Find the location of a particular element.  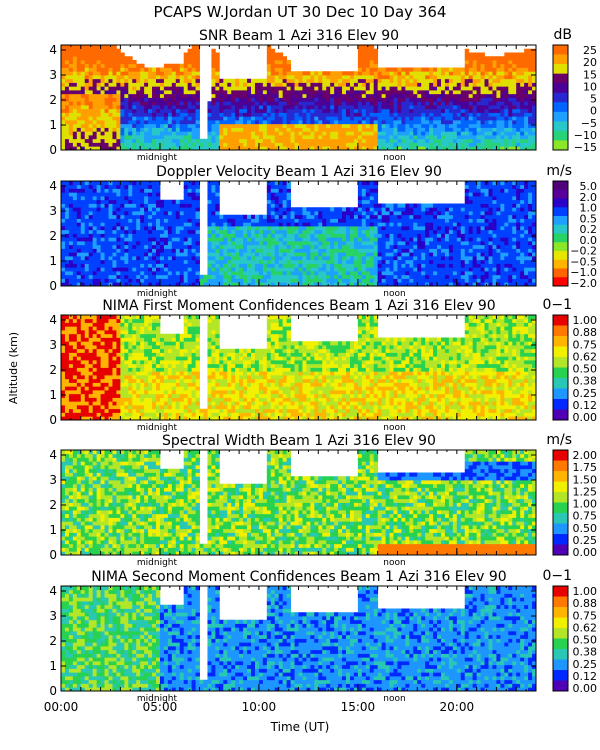

marker-label-noon: noon is located at coordinates (394, 158).